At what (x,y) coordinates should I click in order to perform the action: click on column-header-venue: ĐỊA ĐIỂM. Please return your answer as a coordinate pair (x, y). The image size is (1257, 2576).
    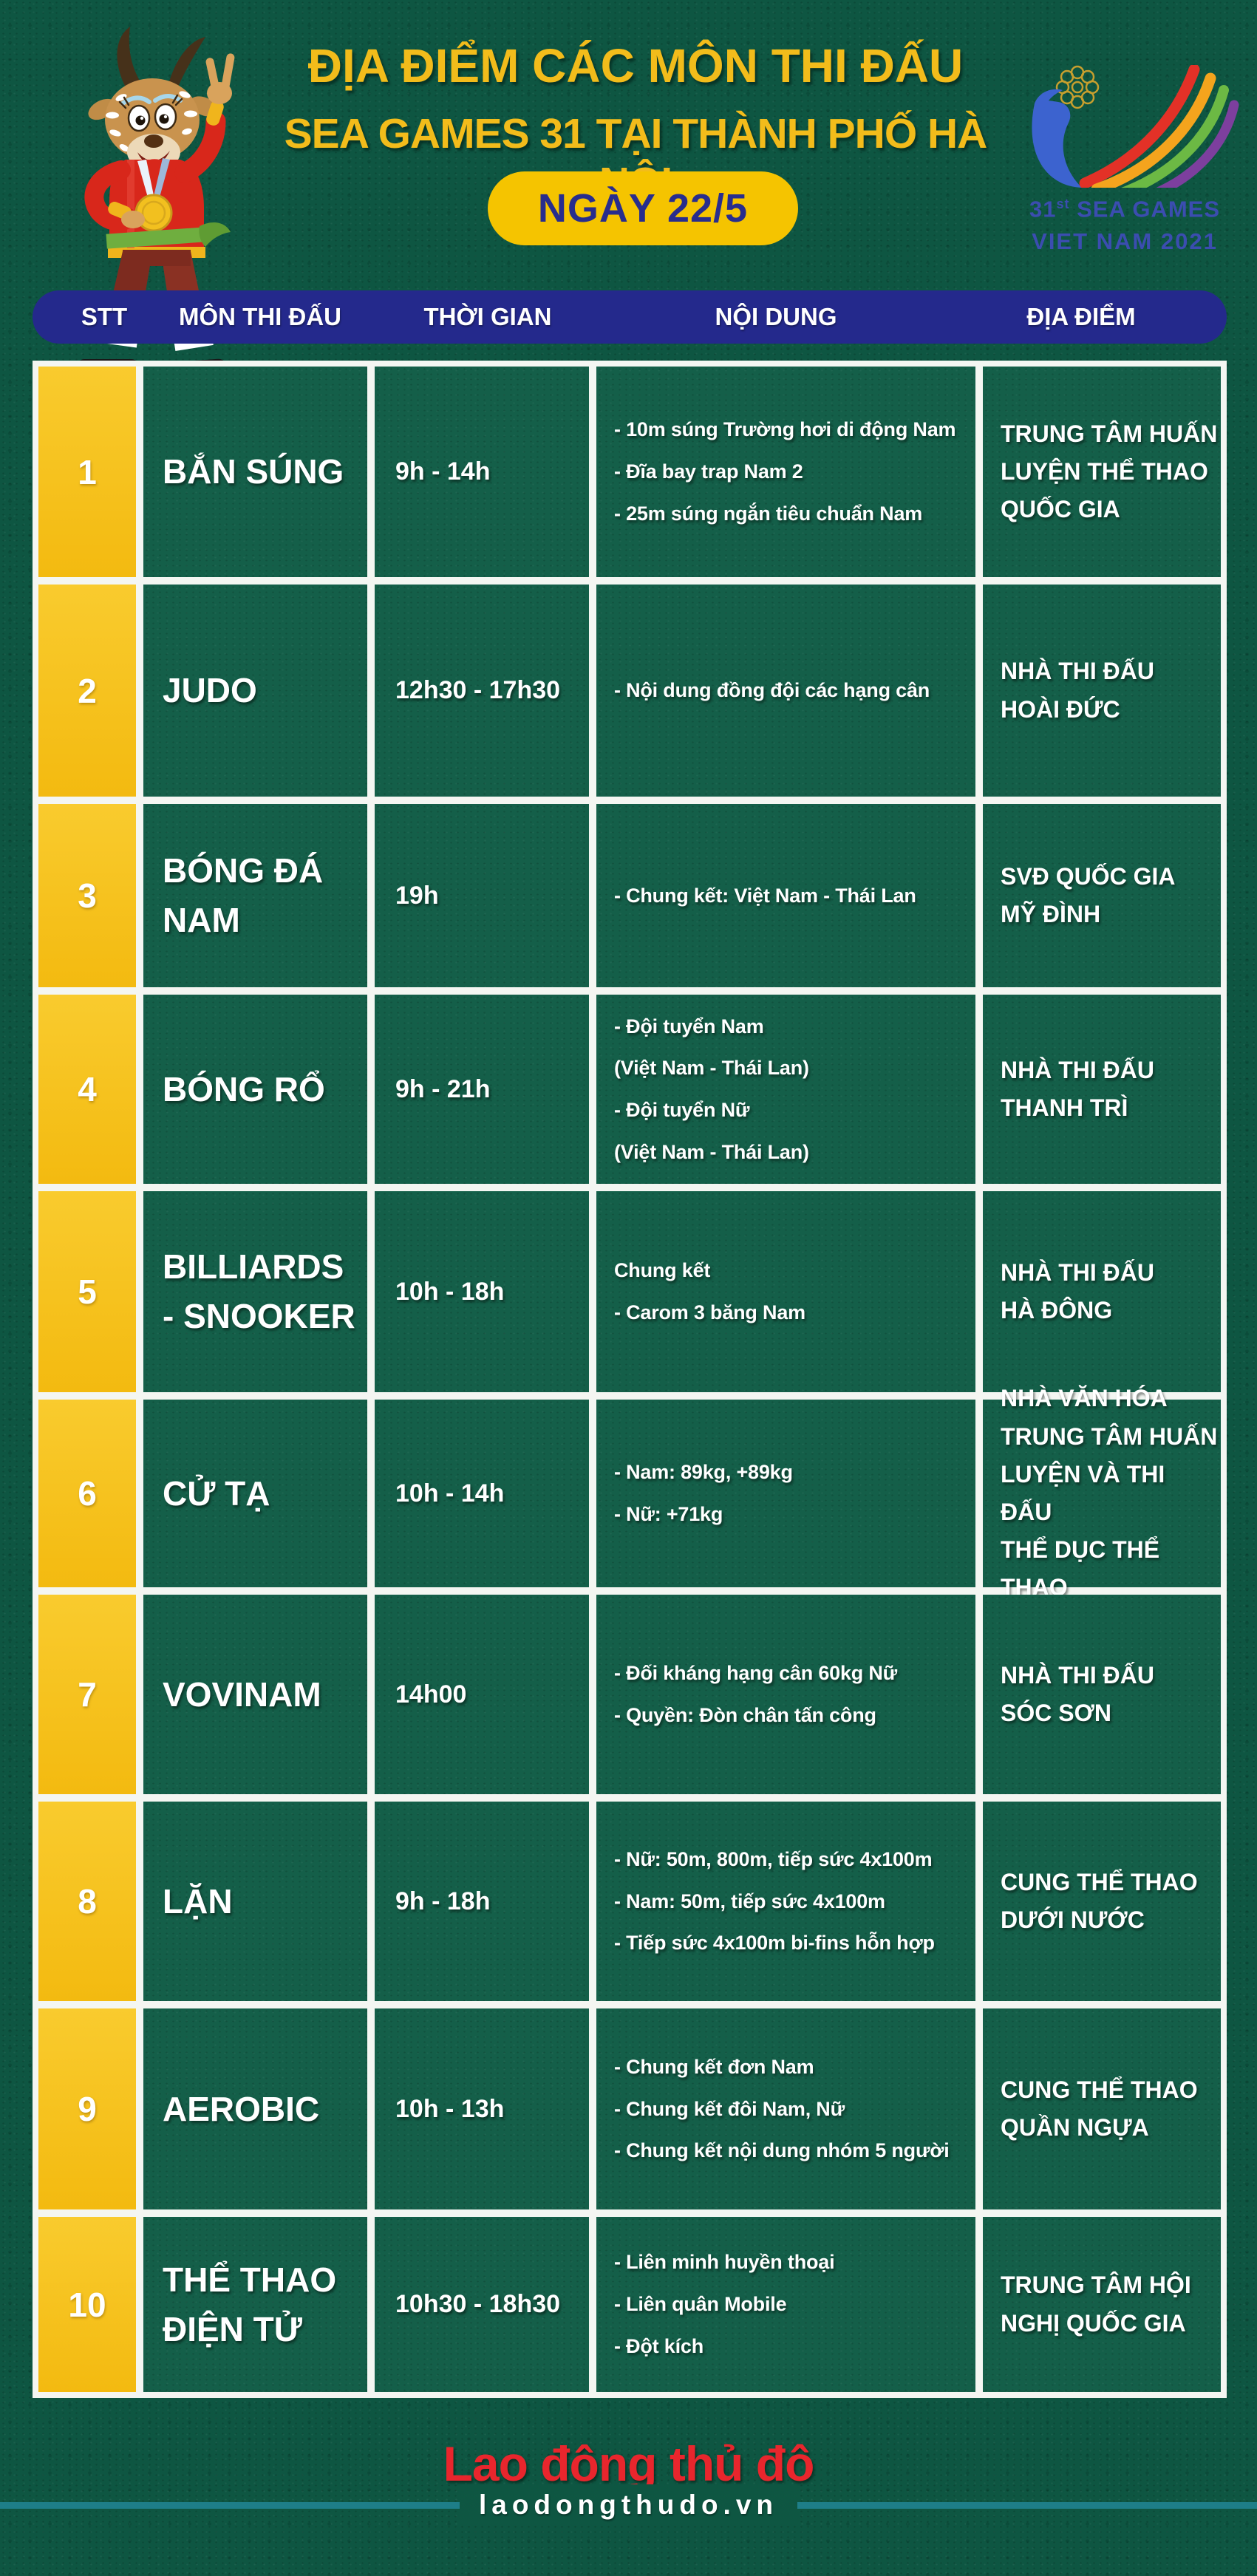
    Looking at the image, I should click on (1081, 316).